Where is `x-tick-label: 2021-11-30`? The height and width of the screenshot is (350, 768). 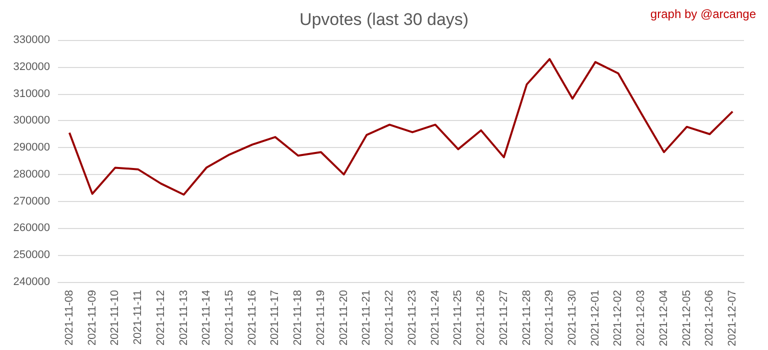
x-tick-label: 2021-11-30 is located at coordinates (572, 318).